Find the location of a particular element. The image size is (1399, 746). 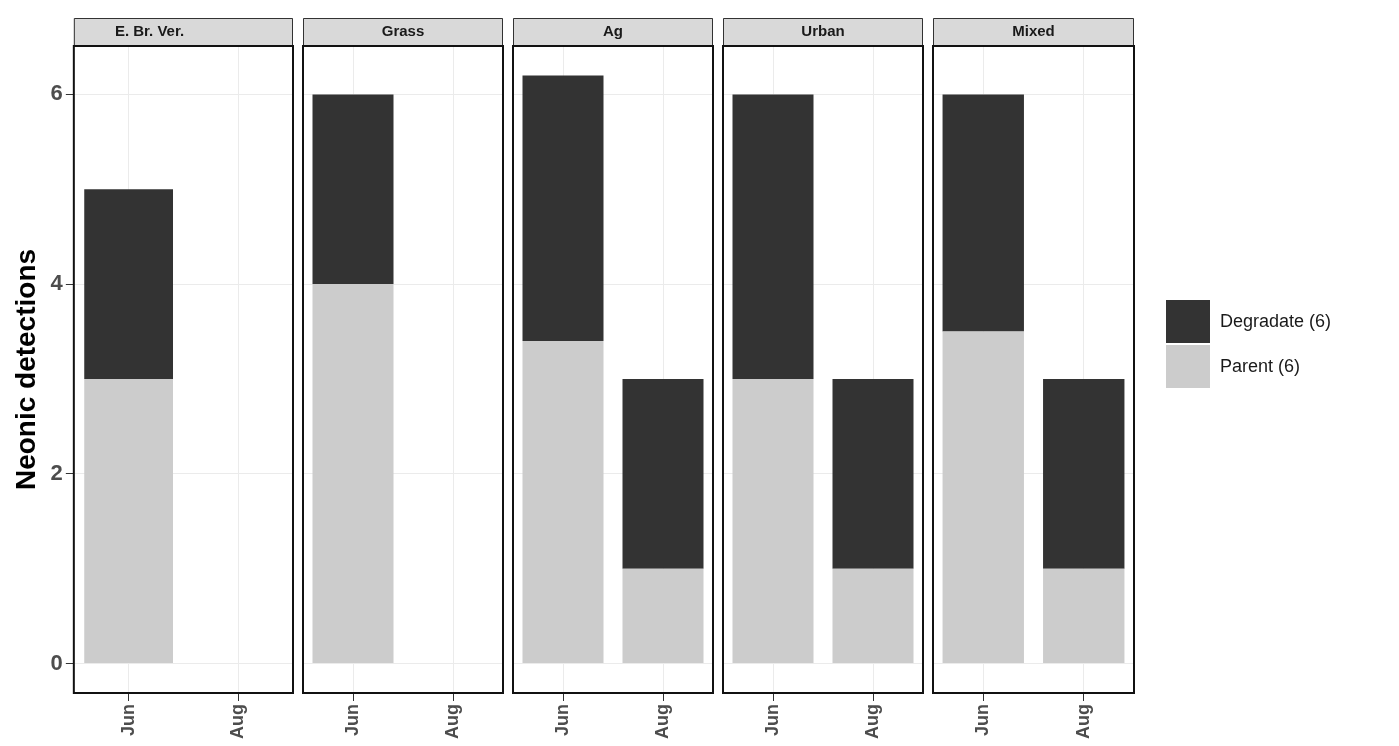

chart-title: Ag is located at coordinates (613, 31).